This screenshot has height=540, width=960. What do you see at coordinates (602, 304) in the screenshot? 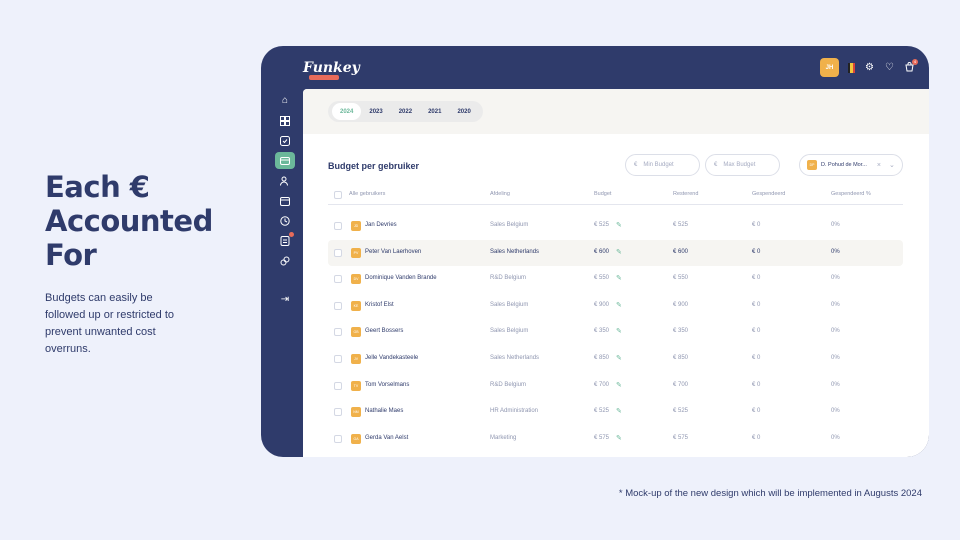
I see `row-budget: € 900` at bounding box center [602, 304].